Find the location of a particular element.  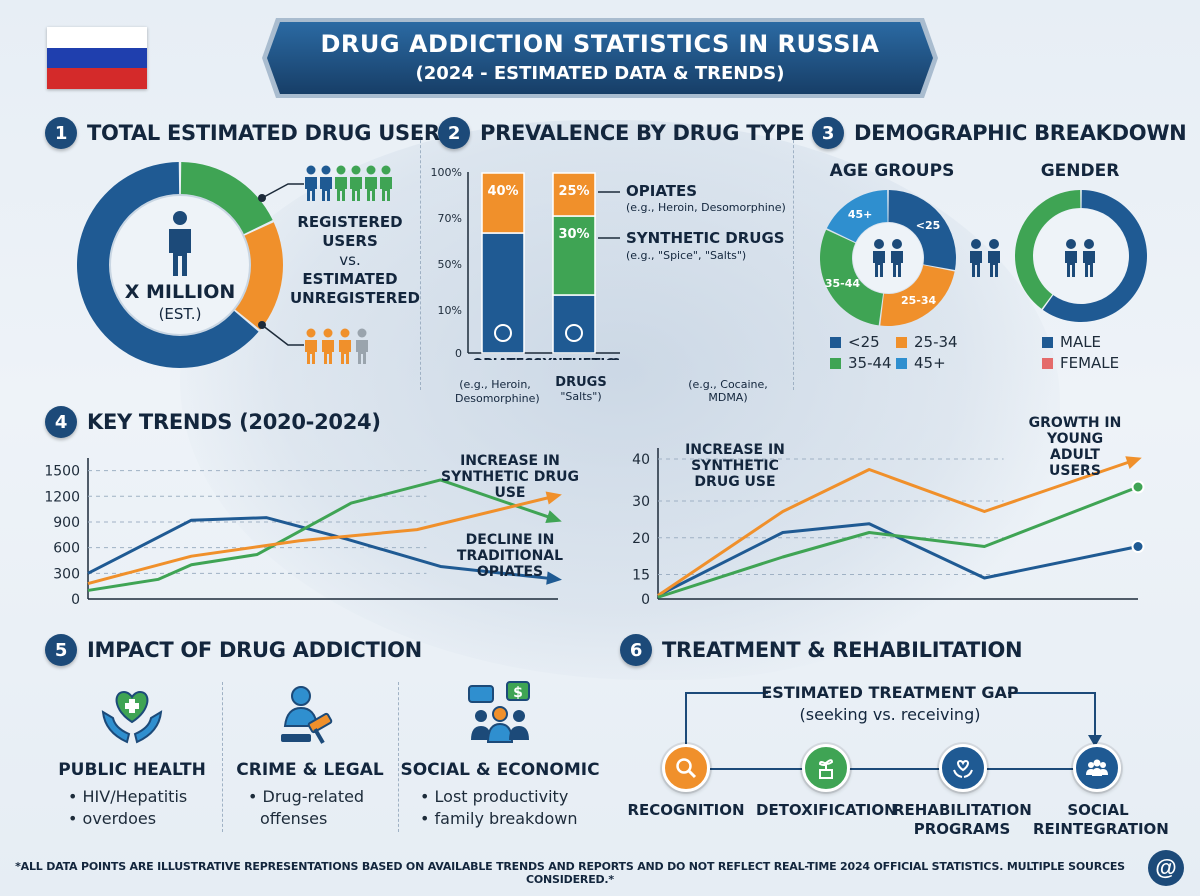

total-users-donut is located at coordinates (180, 265).